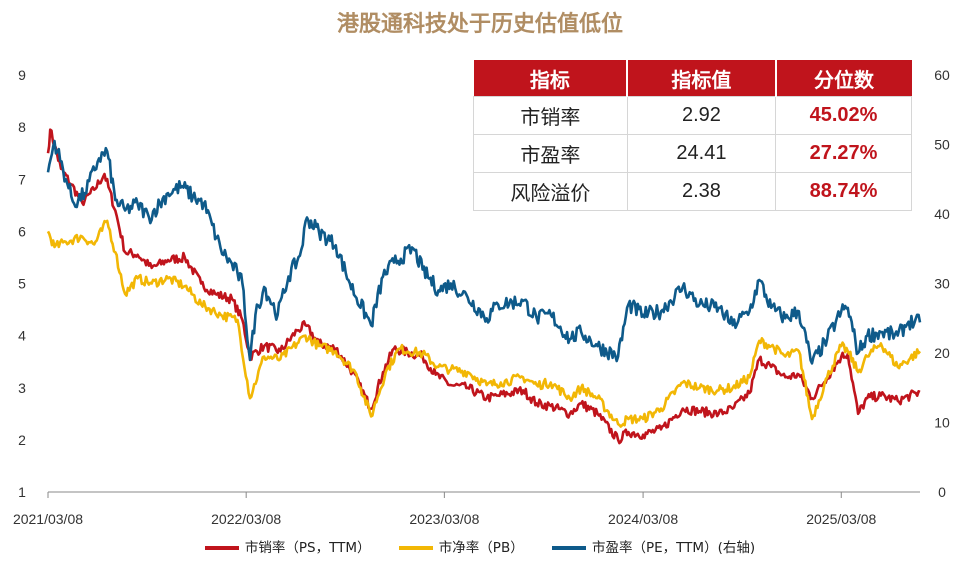 The image size is (960, 572). Describe the element at coordinates (415, 548) in the screenshot. I see `legend-swatch-pb` at that location.